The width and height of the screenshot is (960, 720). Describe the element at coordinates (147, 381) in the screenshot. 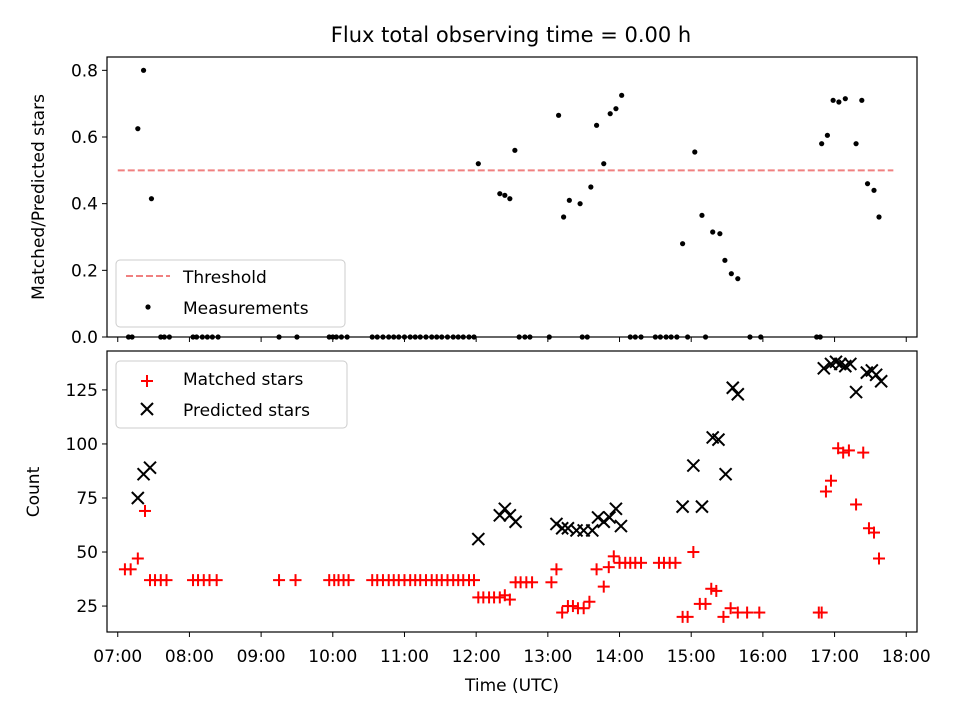

I see `legend-matched-swatch` at that location.